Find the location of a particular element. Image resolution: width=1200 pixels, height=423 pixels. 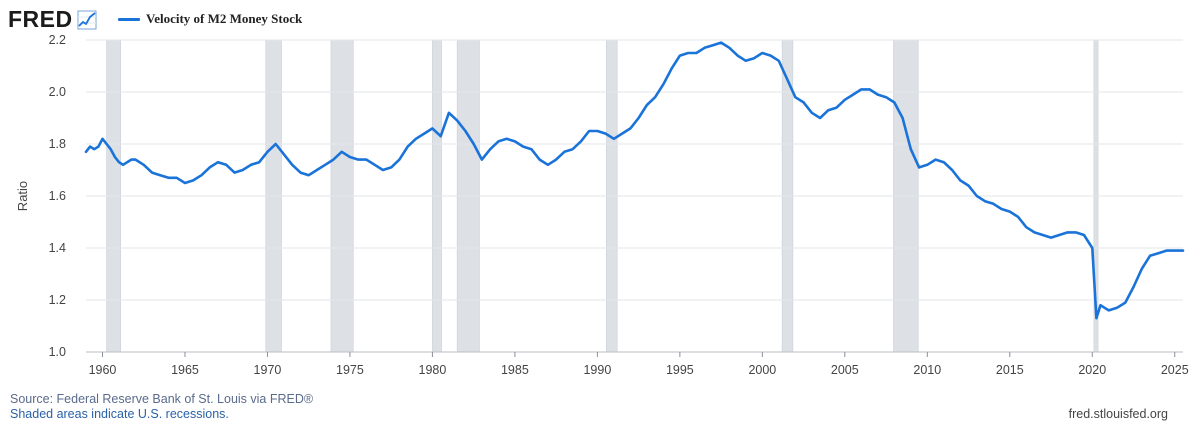

fred-logo-text: FRED is located at coordinates (40, 19).